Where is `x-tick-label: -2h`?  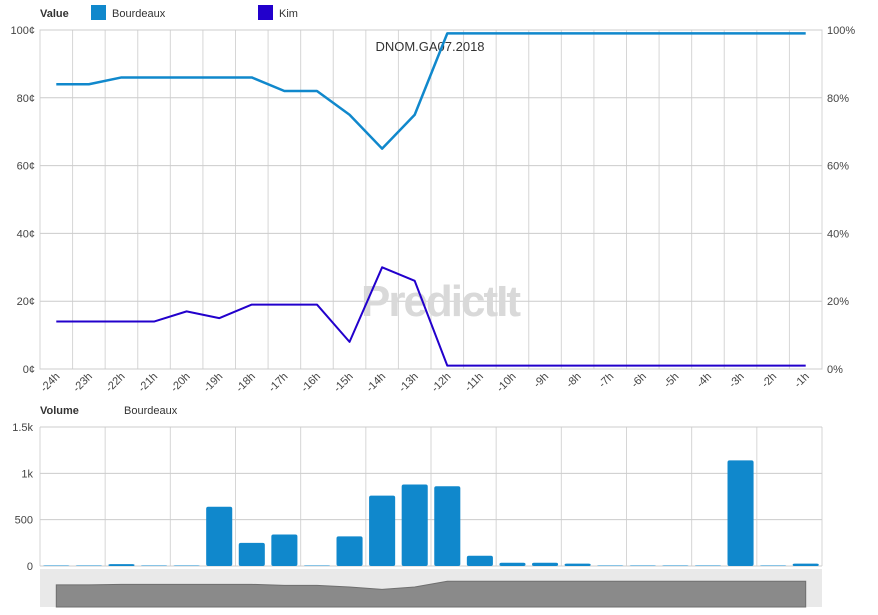
x-tick-label: -2h is located at coordinates (770, 381).